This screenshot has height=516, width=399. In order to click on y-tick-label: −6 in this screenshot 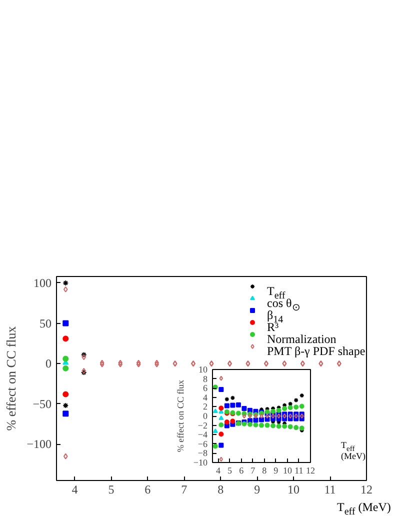, I will do `click(203, 443)`.